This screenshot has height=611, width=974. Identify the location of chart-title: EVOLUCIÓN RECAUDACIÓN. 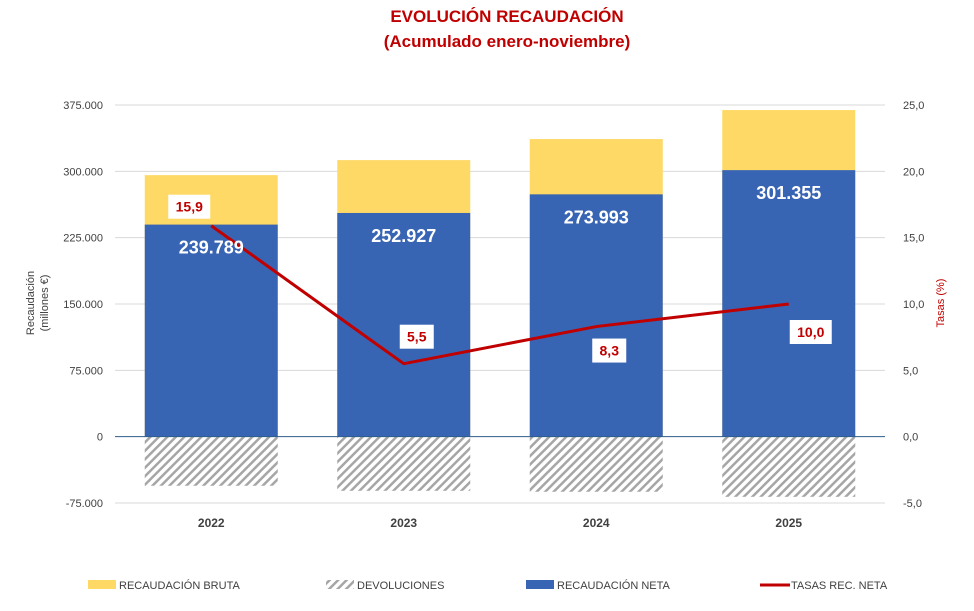
(506, 16).